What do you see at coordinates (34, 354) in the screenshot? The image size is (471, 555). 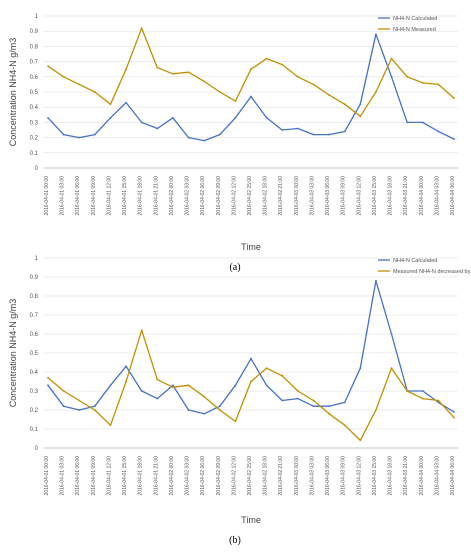 I see `y-tick-label: 0.5` at bounding box center [34, 354].